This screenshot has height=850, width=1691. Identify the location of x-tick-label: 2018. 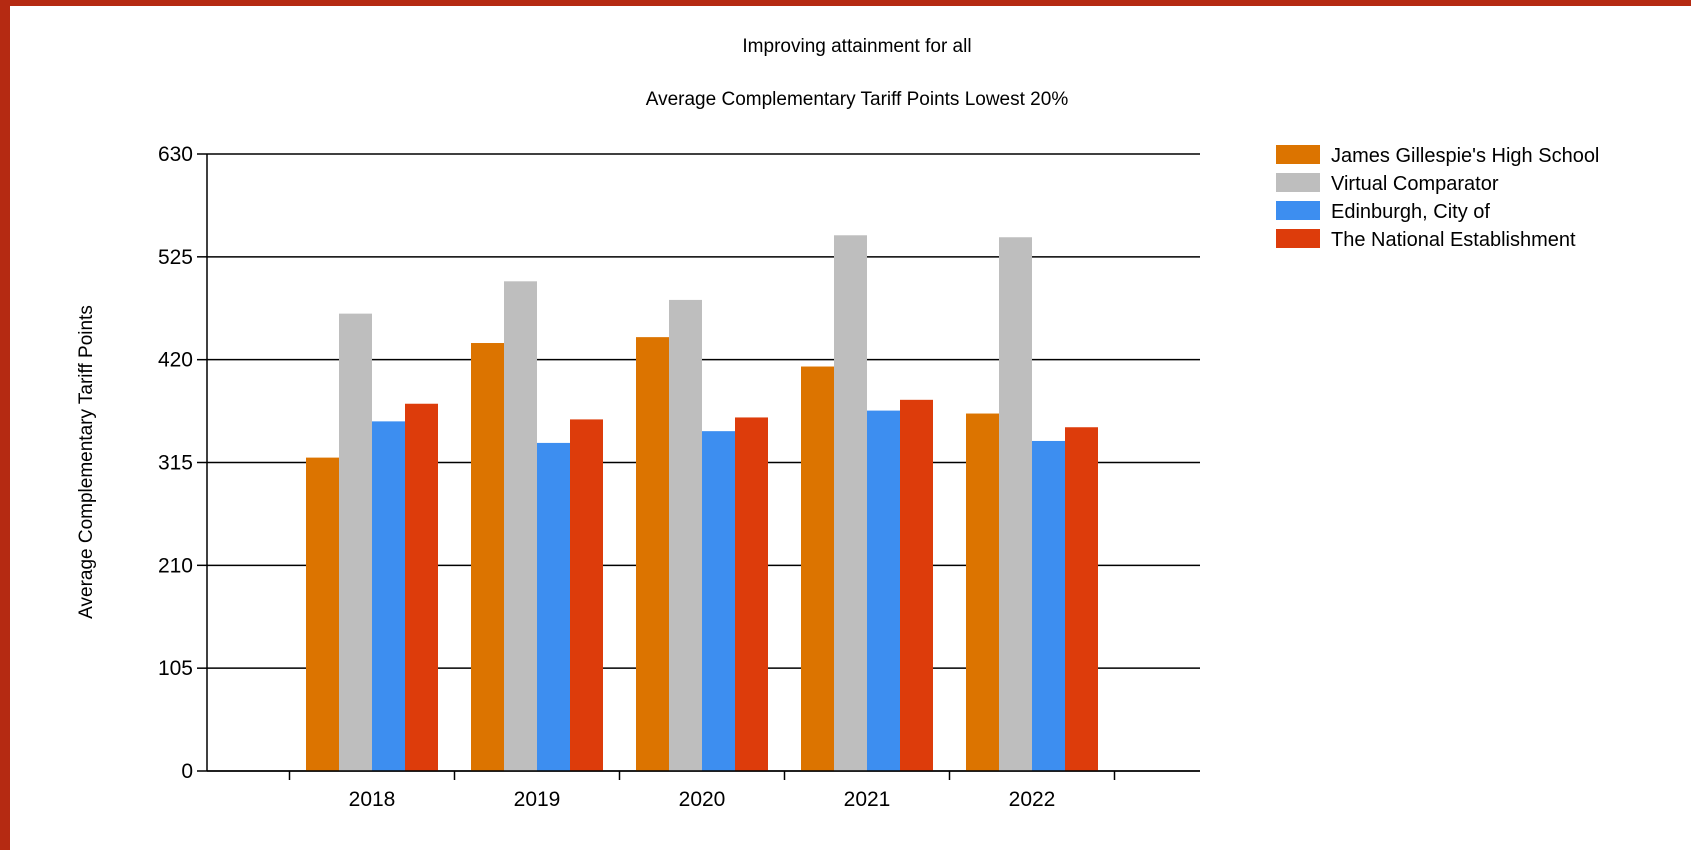
(372, 799).